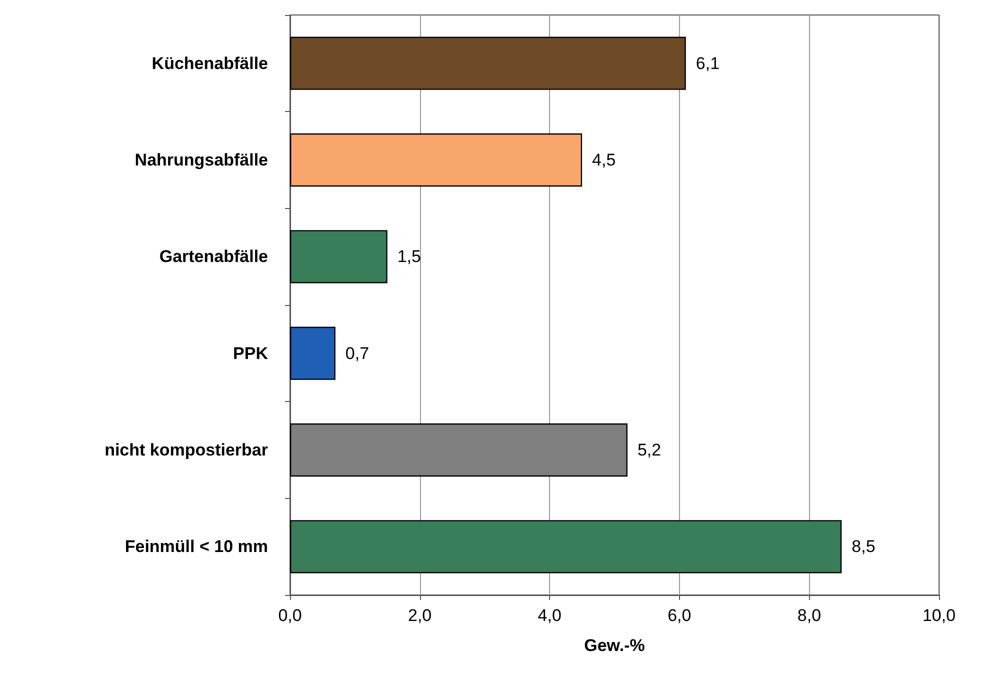  Describe the element at coordinates (210, 63) in the screenshot. I see `y-tick-label: Küchenabfälle` at that location.